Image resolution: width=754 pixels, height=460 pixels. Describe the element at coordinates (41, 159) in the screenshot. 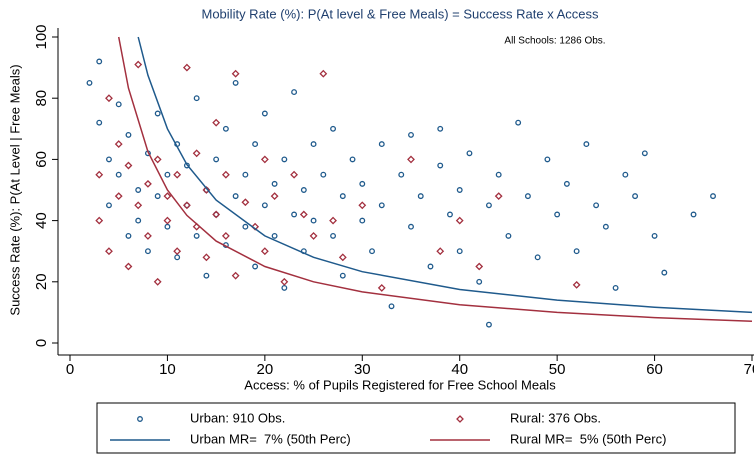

I see `y-tick-label: 60` at that location.